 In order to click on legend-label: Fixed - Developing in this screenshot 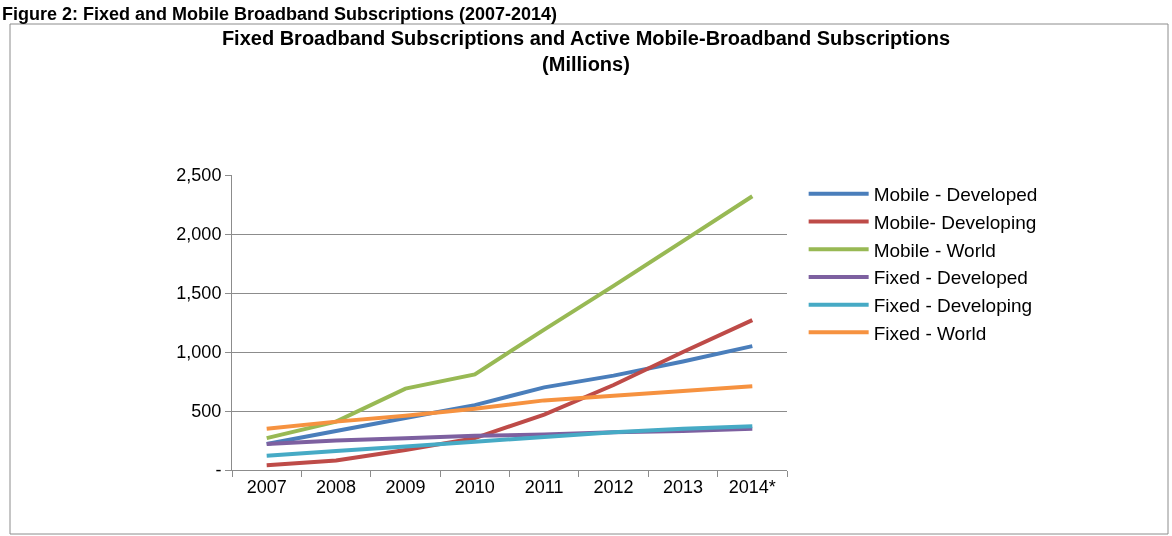, I will do `click(953, 306)`.